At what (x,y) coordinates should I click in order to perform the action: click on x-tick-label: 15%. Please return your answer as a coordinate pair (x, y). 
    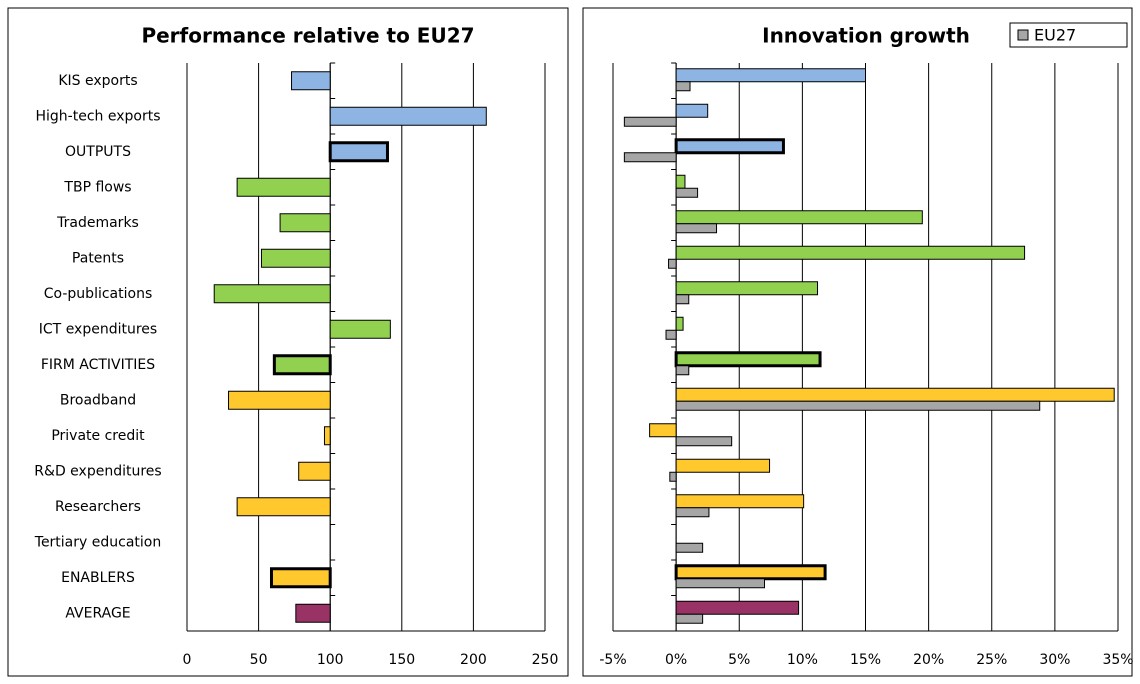
    Looking at the image, I should click on (865, 660).